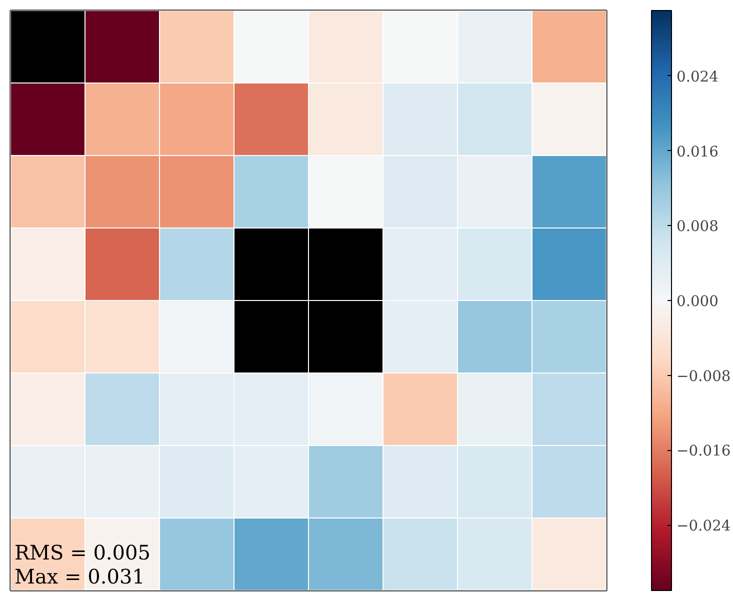 The image size is (733, 593). I want to click on annotation: RMS = 0.005, so click(82, 552).